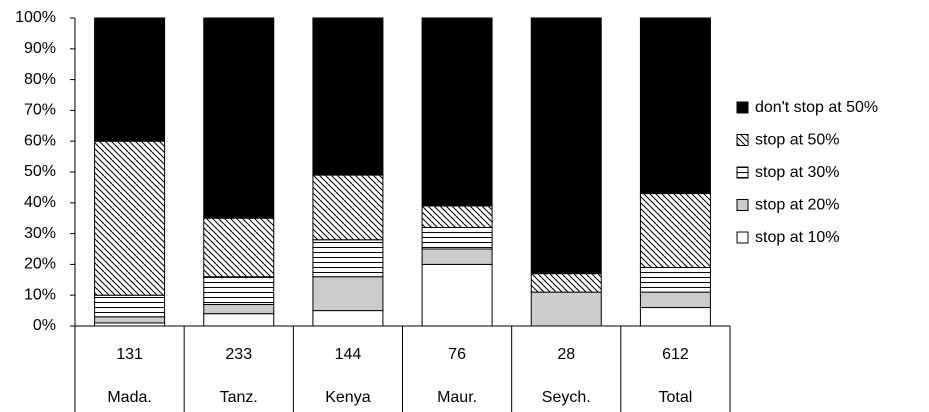 The image size is (929, 412). What do you see at coordinates (675, 354) in the screenshot?
I see `sample-size: 612` at bounding box center [675, 354].